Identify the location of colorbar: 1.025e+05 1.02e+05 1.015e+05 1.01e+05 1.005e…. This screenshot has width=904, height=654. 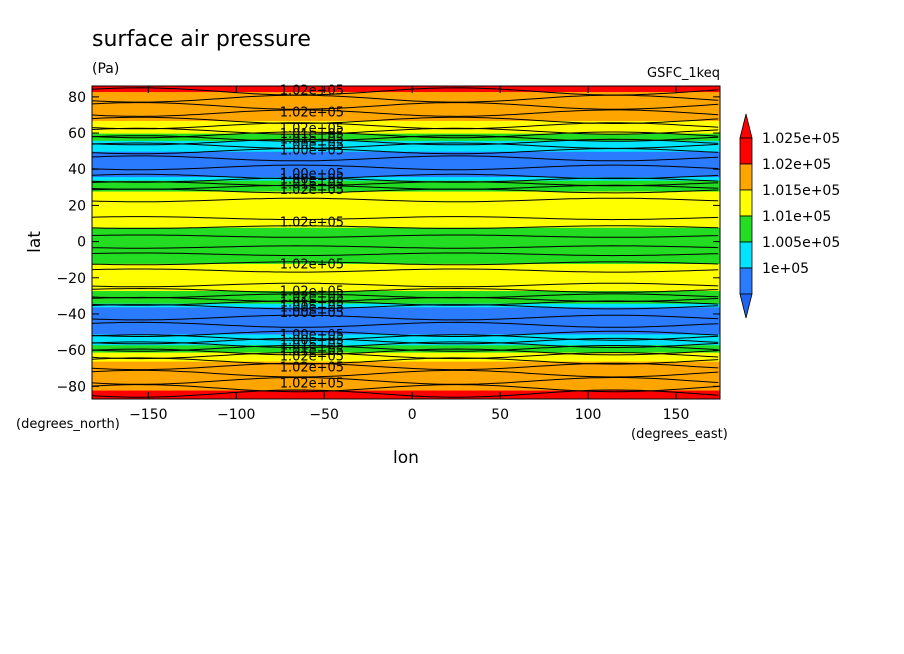
(789, 216).